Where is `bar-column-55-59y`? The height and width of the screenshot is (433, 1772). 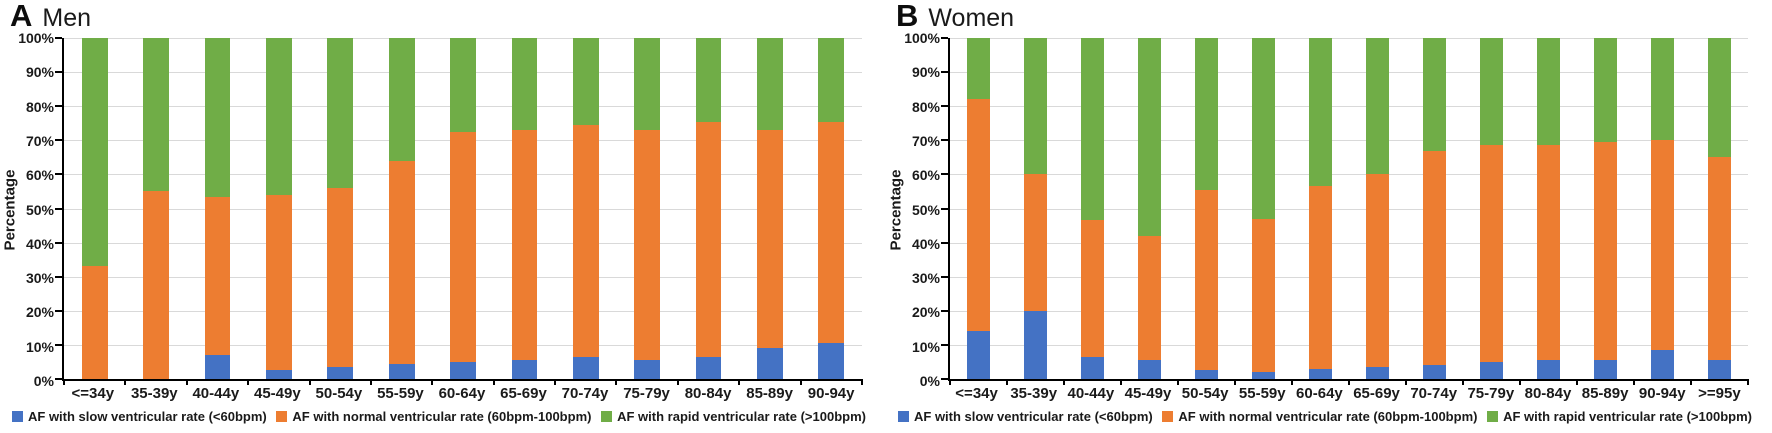
bar-column-55-59y is located at coordinates (401, 208).